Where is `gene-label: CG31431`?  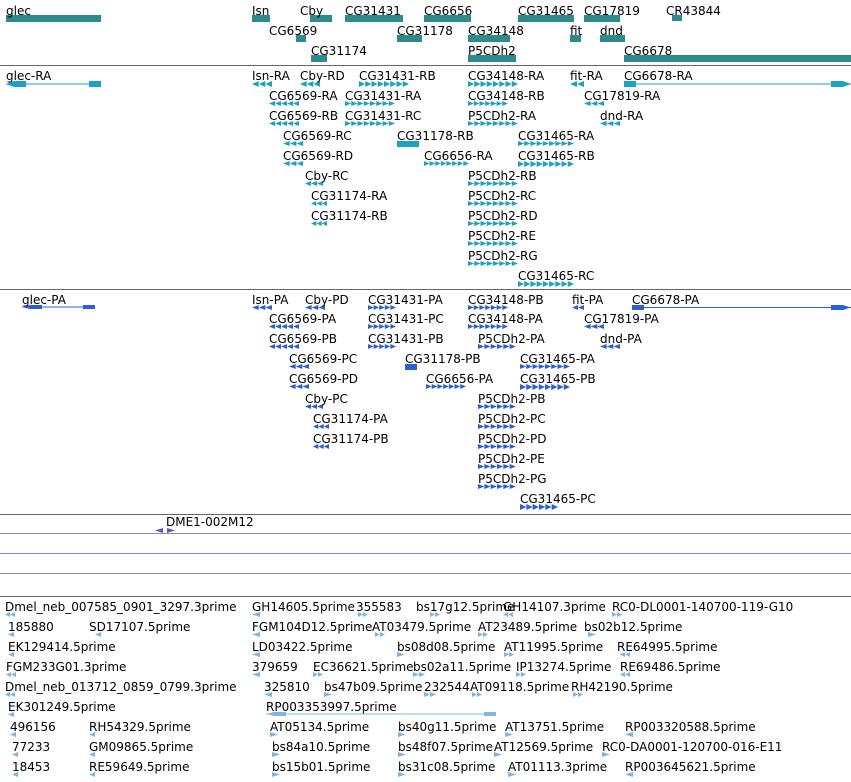
gene-label: CG31431 is located at coordinates (373, 11).